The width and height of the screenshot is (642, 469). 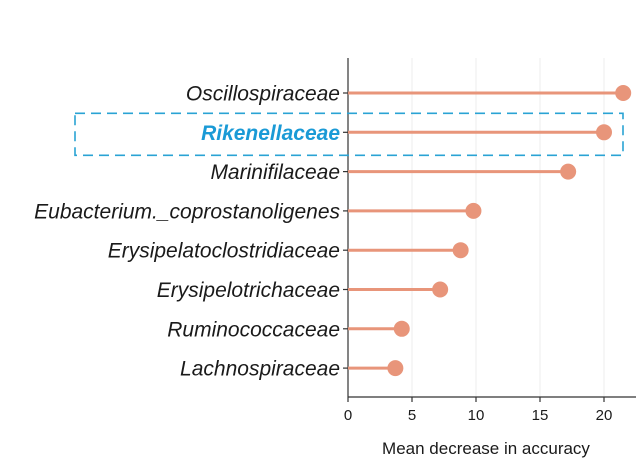 I want to click on category-label: Marinifilaceae, so click(x=275, y=172).